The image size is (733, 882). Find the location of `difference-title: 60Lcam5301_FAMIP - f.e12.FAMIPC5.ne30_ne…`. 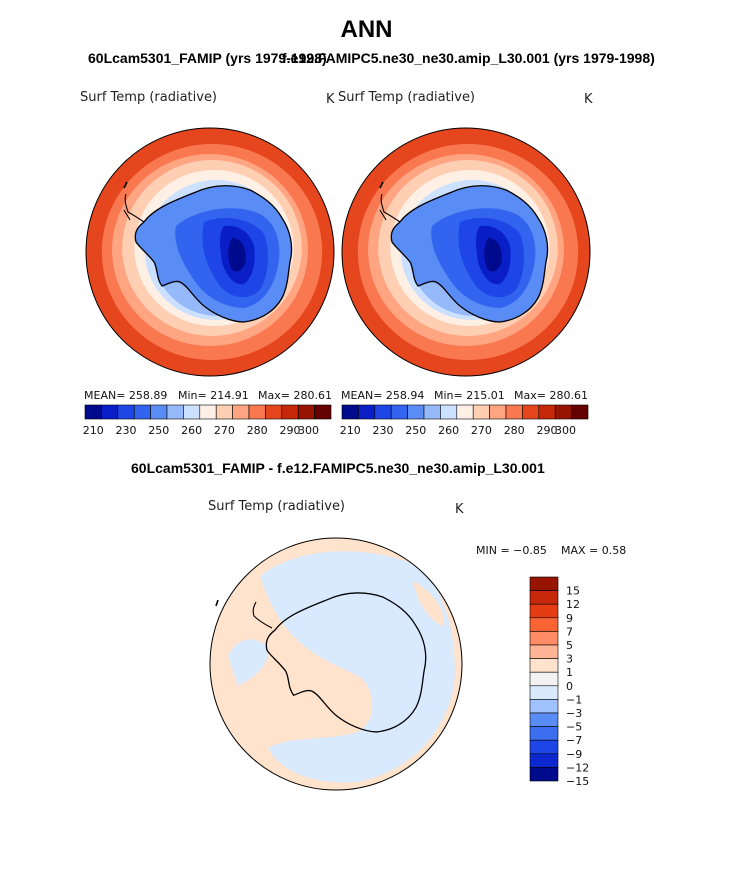

difference-title: 60Lcam5301_FAMIP - f.e12.FAMIPC5.ne30_ne… is located at coordinates (338, 468).